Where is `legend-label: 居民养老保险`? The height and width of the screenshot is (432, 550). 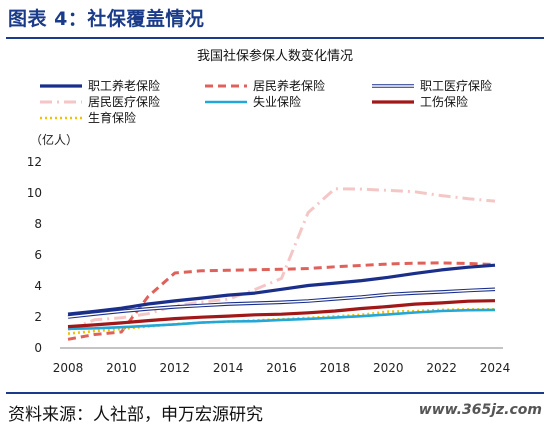
legend-label: 居民养老保险 is located at coordinates (289, 85).